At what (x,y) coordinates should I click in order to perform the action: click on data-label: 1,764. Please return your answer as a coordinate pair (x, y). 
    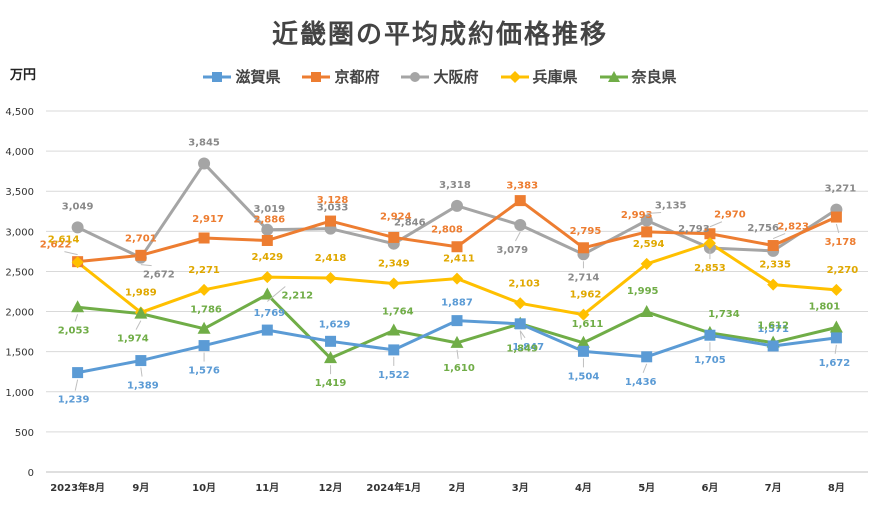
    Looking at the image, I should click on (398, 311).